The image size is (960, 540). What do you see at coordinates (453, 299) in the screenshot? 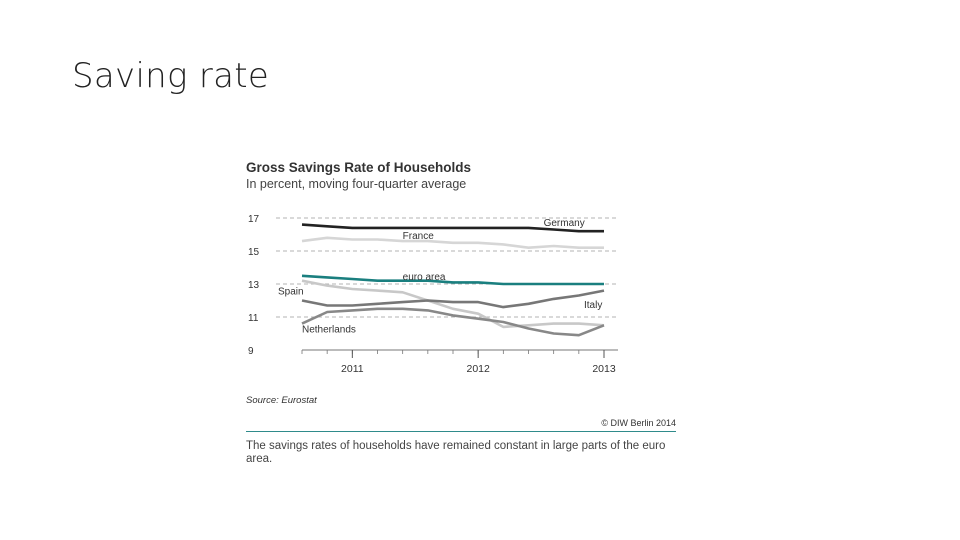
I see `series-line-italy` at bounding box center [453, 299].